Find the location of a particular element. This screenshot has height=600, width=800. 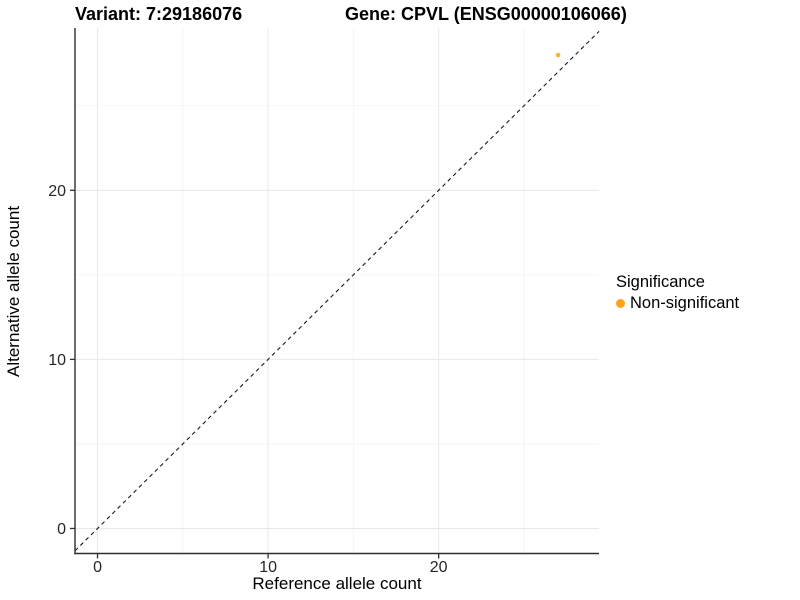

y-tick-label: 10 is located at coordinates (57, 360).